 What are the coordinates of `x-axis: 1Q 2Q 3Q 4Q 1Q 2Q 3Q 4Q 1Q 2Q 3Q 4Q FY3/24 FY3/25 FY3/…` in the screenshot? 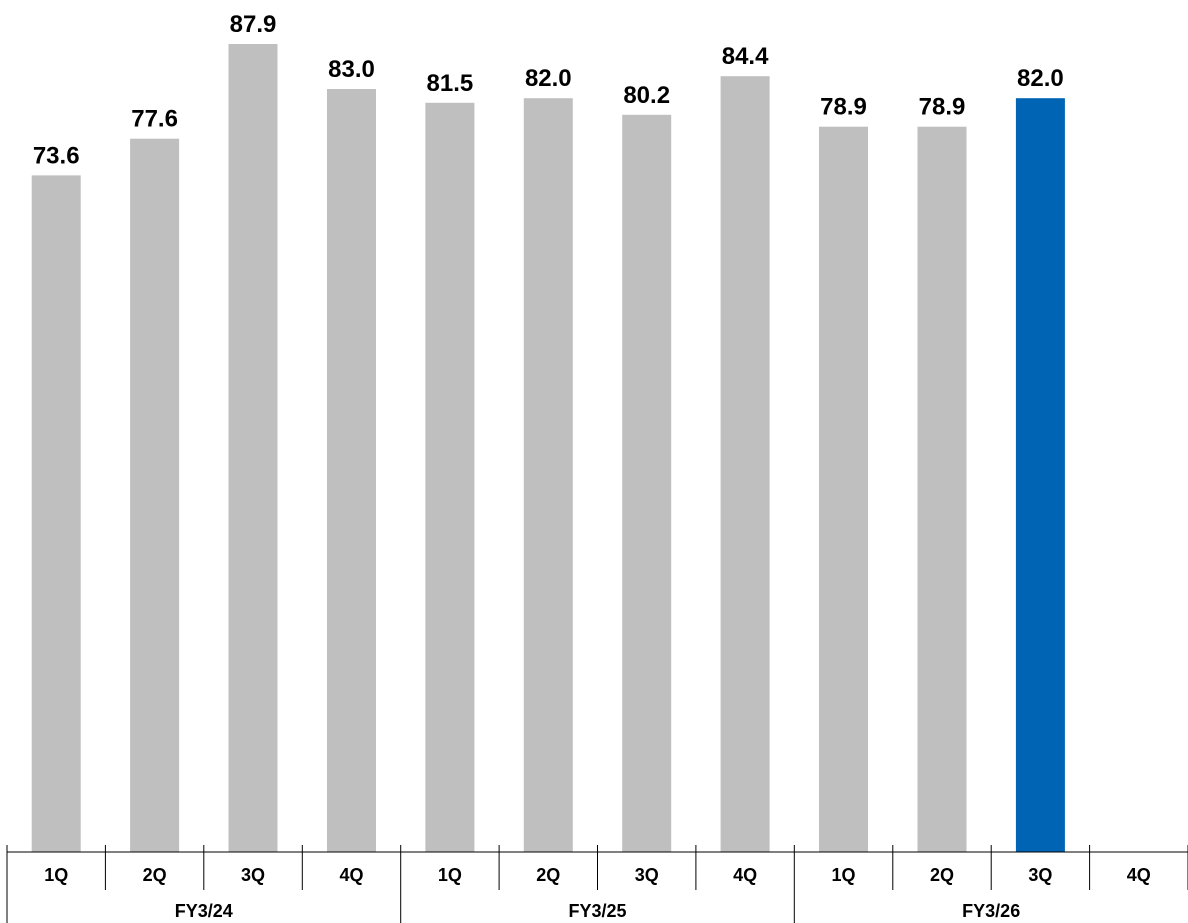 It's located at (597, 884).